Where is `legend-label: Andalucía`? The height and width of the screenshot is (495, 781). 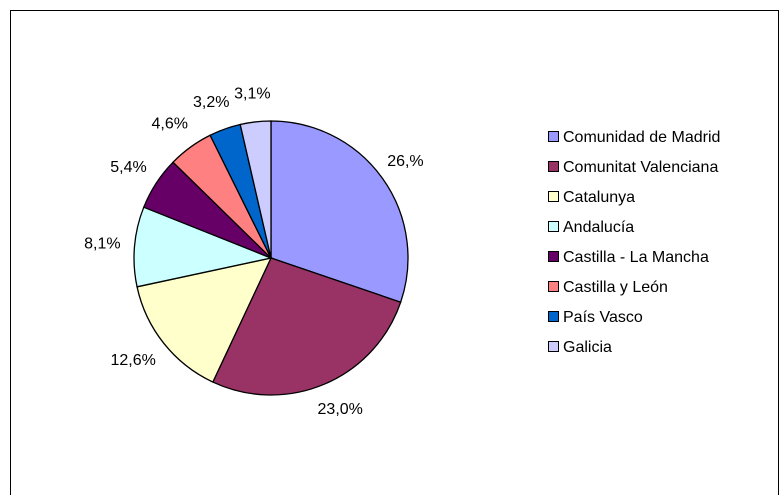 legend-label: Andalucía is located at coordinates (598, 227).